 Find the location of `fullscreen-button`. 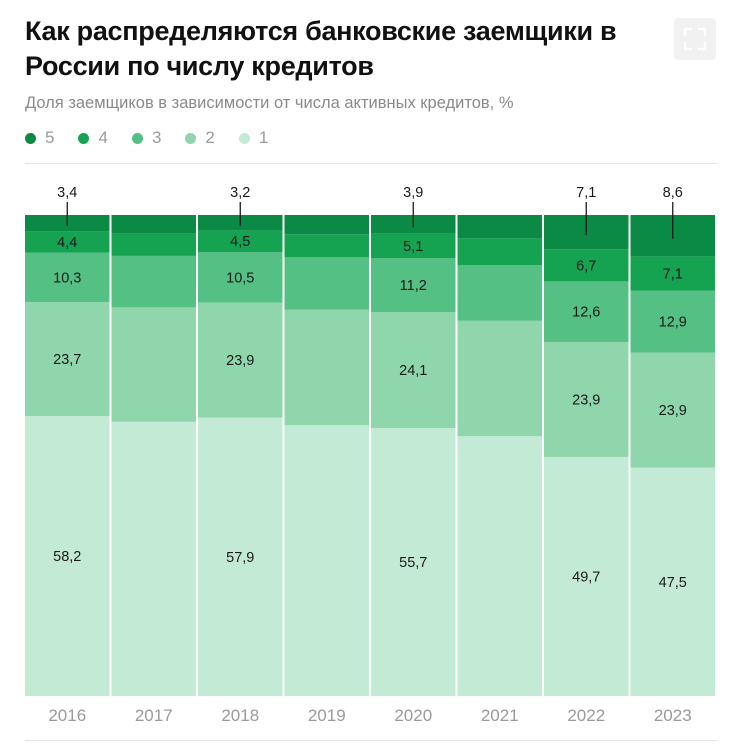

fullscreen-button is located at coordinates (695, 39).